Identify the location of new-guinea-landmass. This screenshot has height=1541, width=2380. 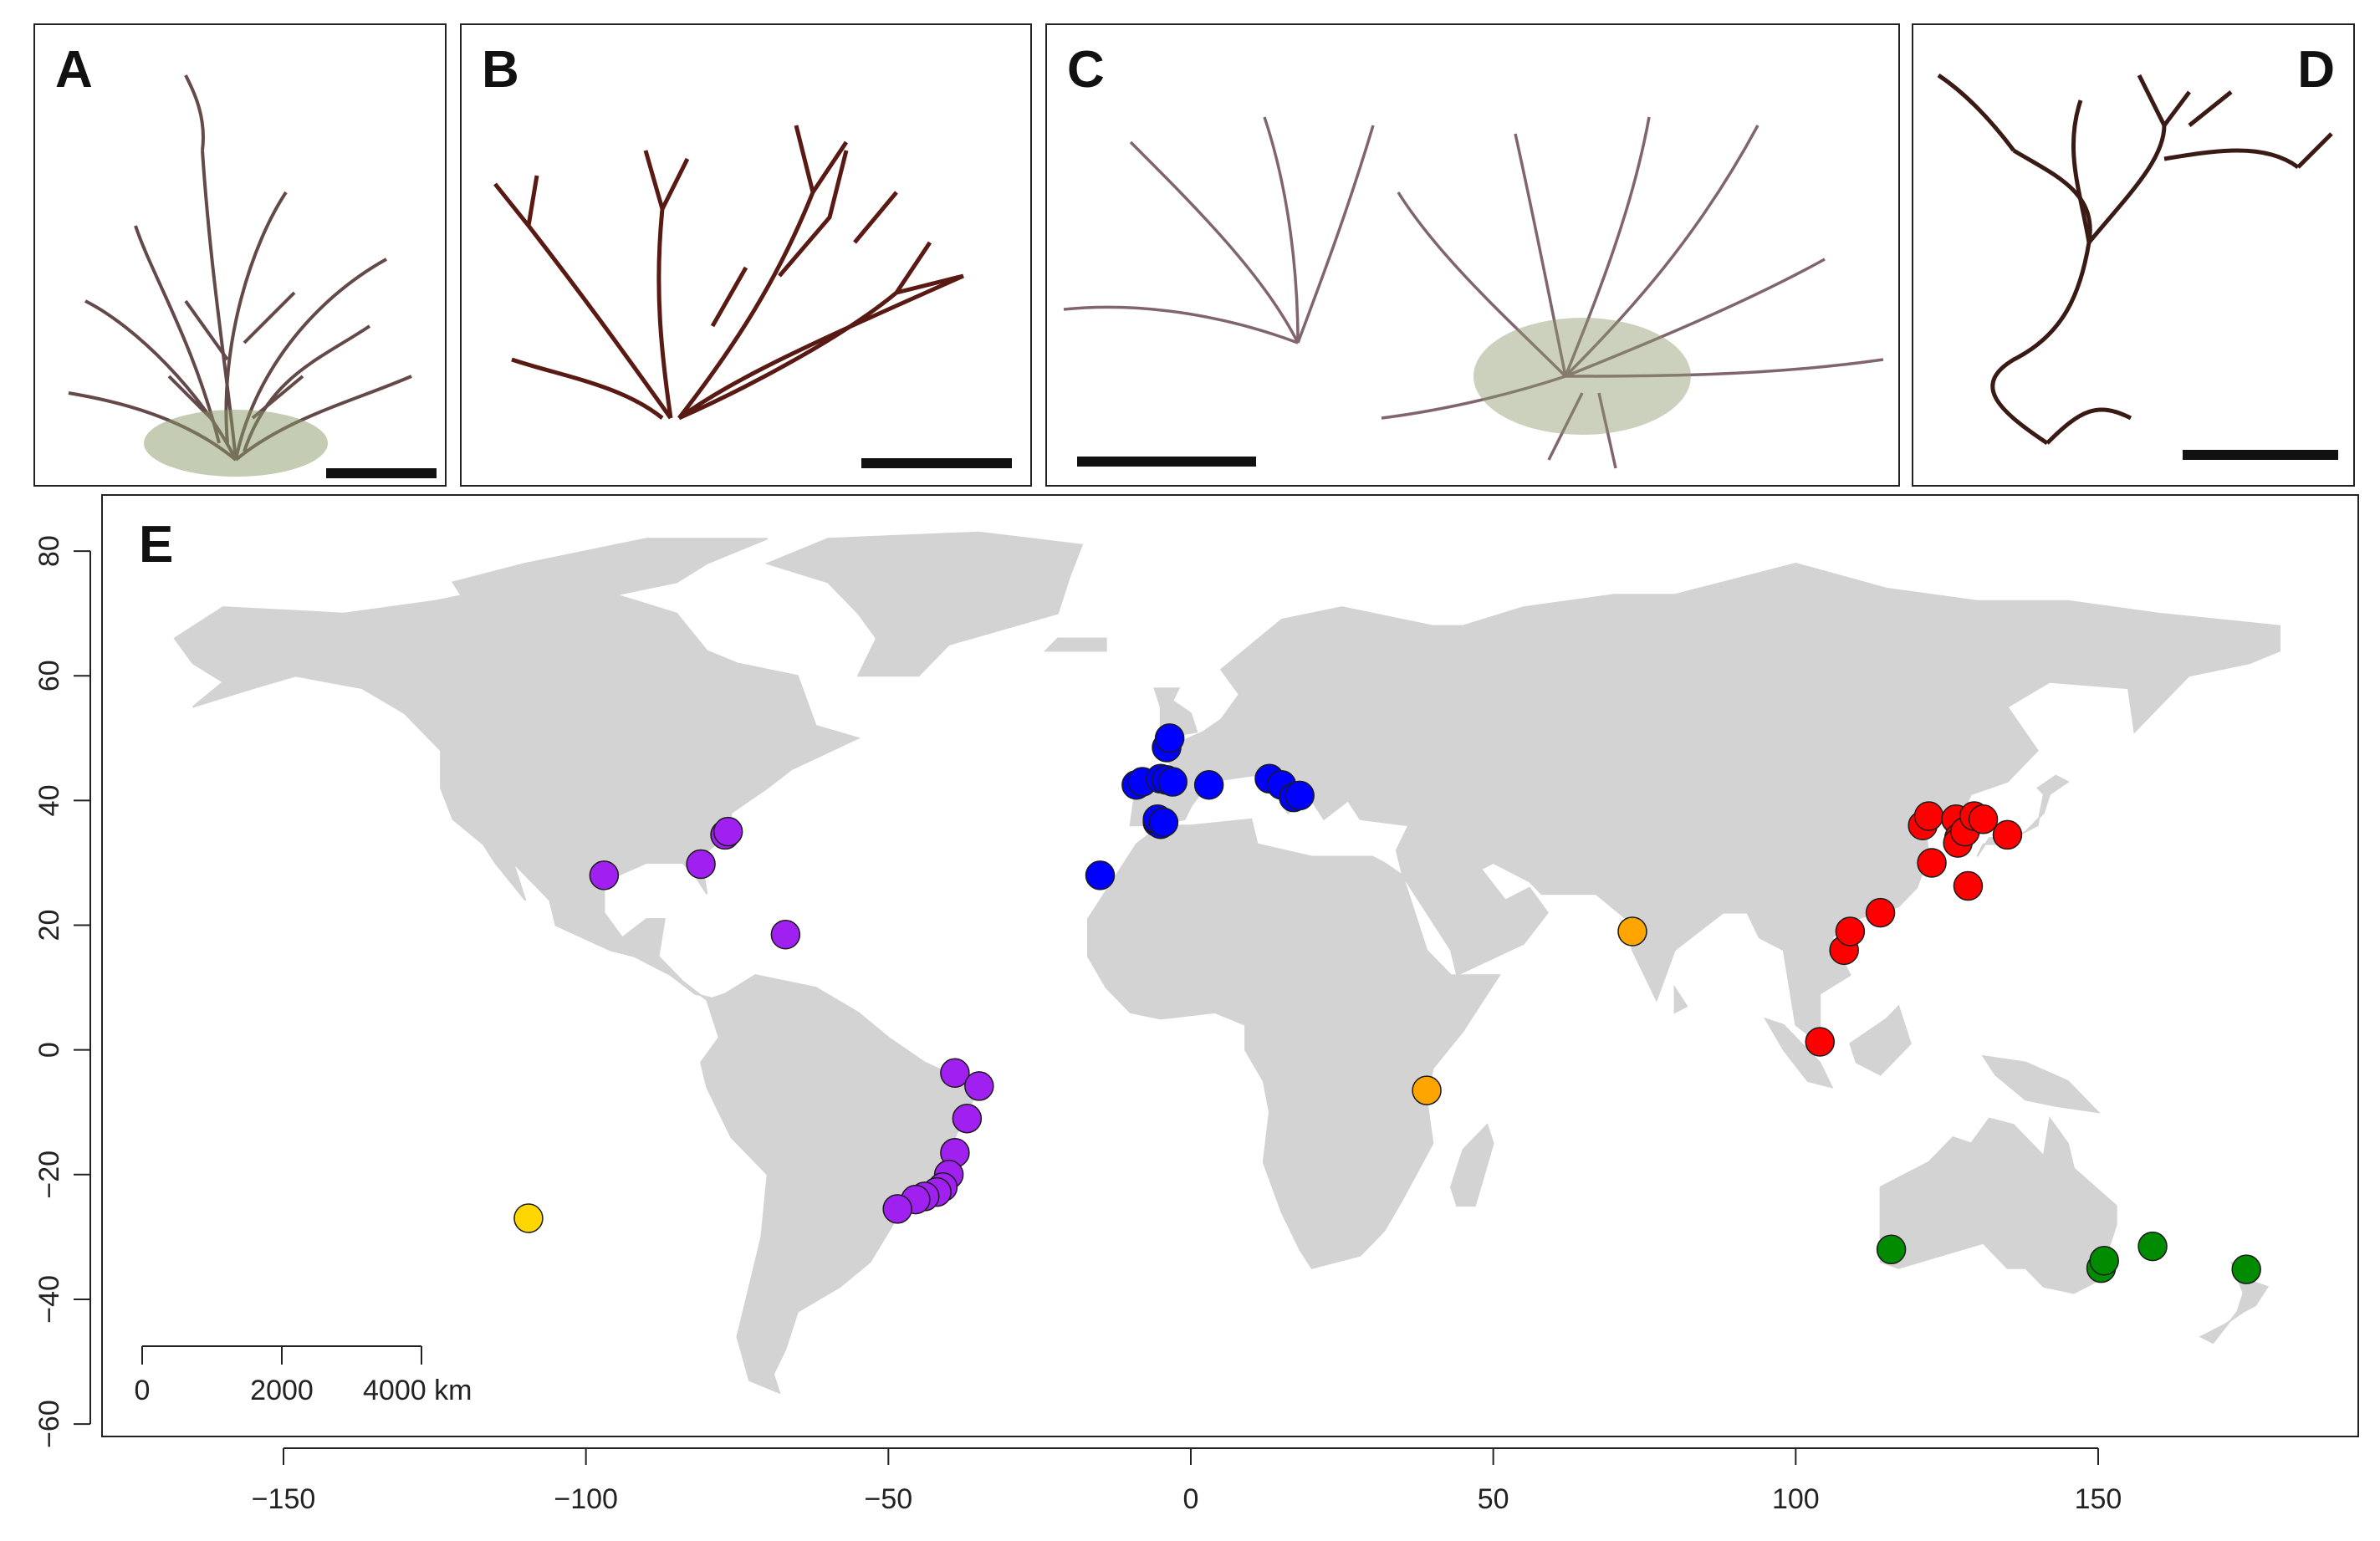
(2041, 1084).